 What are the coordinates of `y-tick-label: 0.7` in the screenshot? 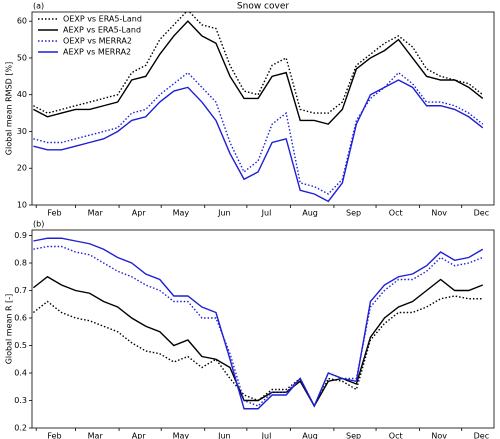 It's located at (20, 290).